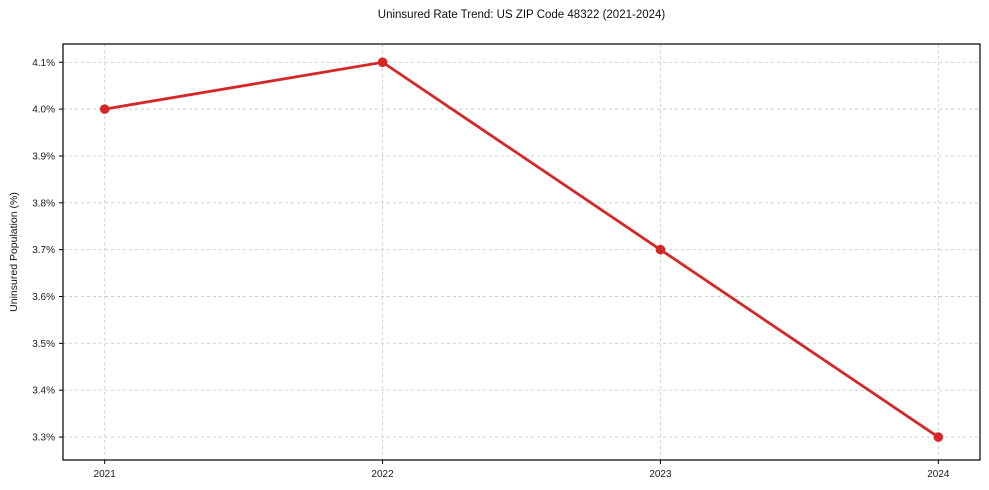  What do you see at coordinates (43, 438) in the screenshot?
I see `y-tick-label: 3.3%` at bounding box center [43, 438].